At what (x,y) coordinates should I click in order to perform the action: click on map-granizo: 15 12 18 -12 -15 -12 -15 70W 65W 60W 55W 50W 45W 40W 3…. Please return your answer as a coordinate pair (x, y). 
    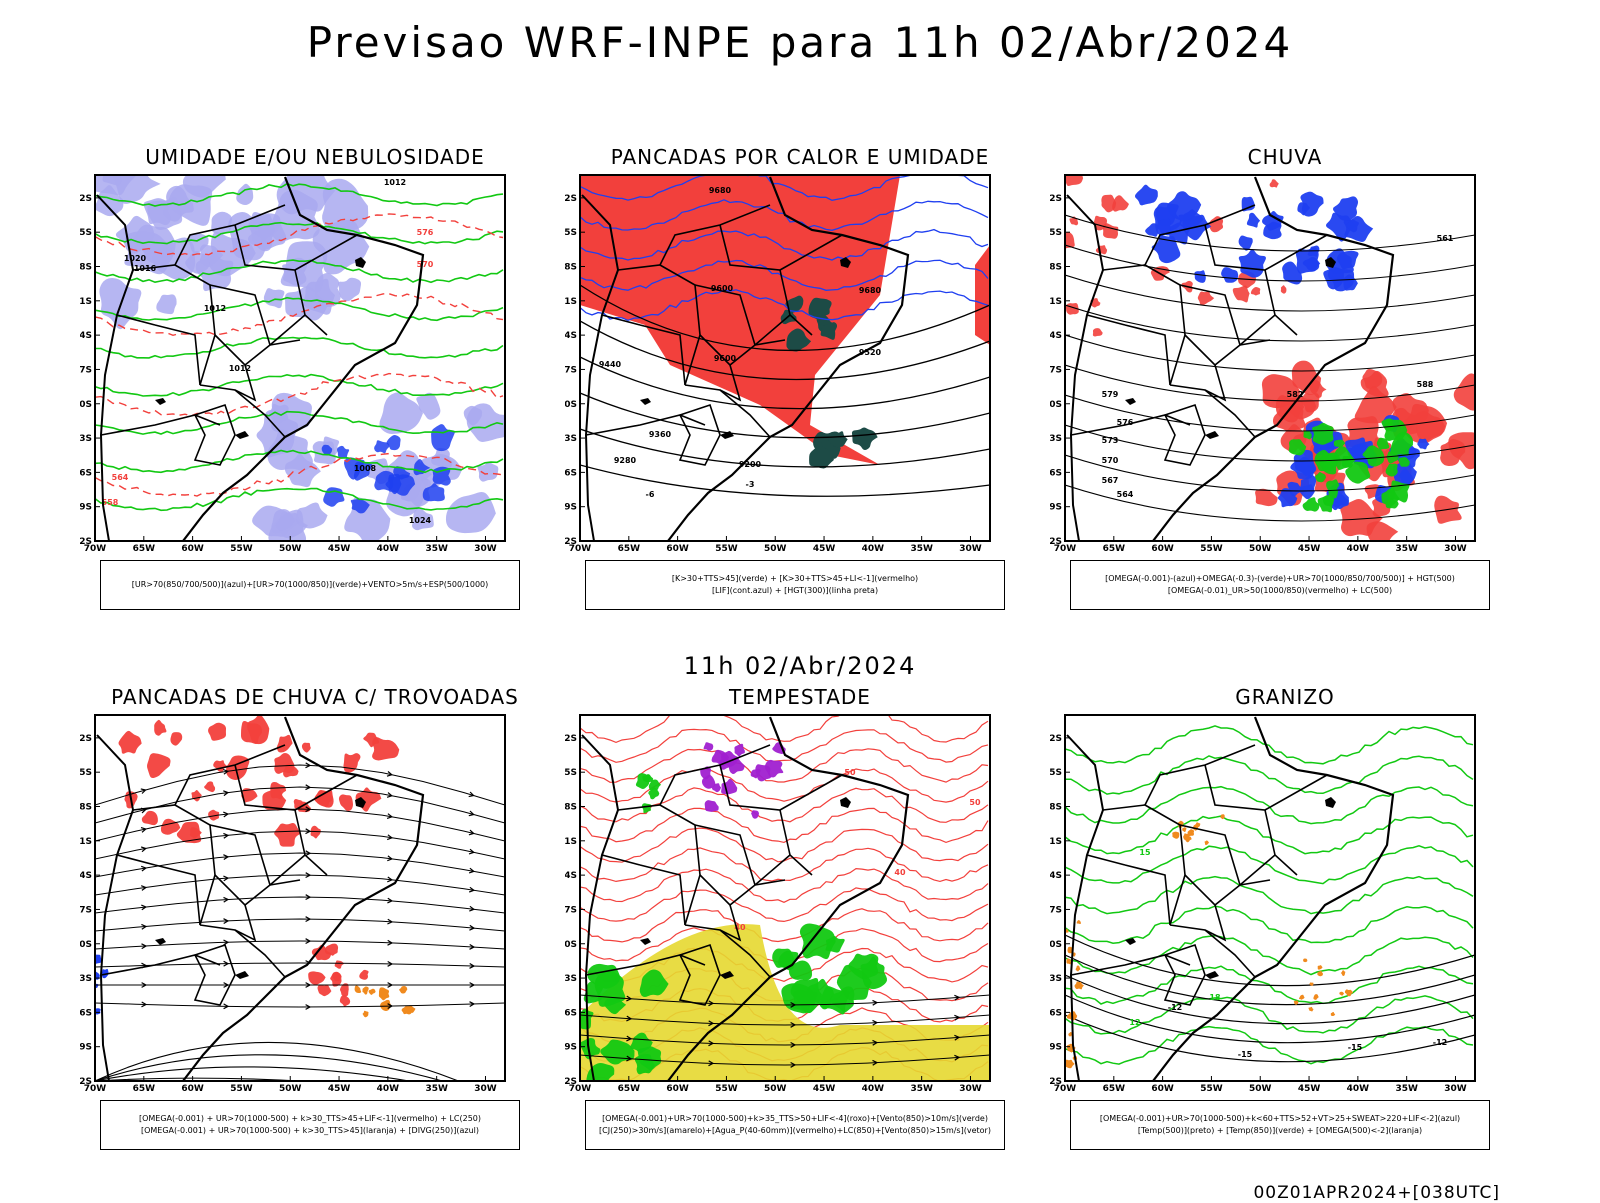
    Looking at the image, I should click on (1263, 903).